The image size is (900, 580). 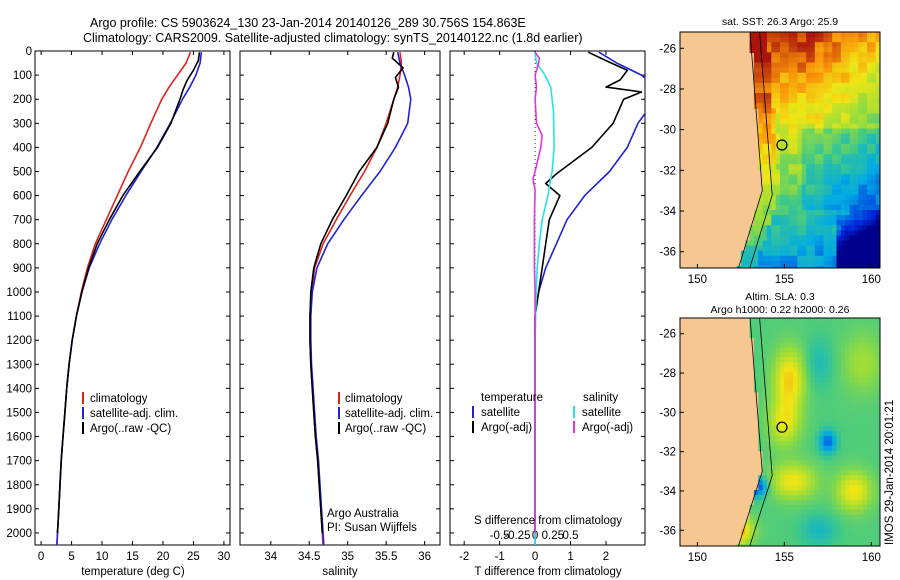 I want to click on map-lat-label: -36, so click(x=667, y=253).